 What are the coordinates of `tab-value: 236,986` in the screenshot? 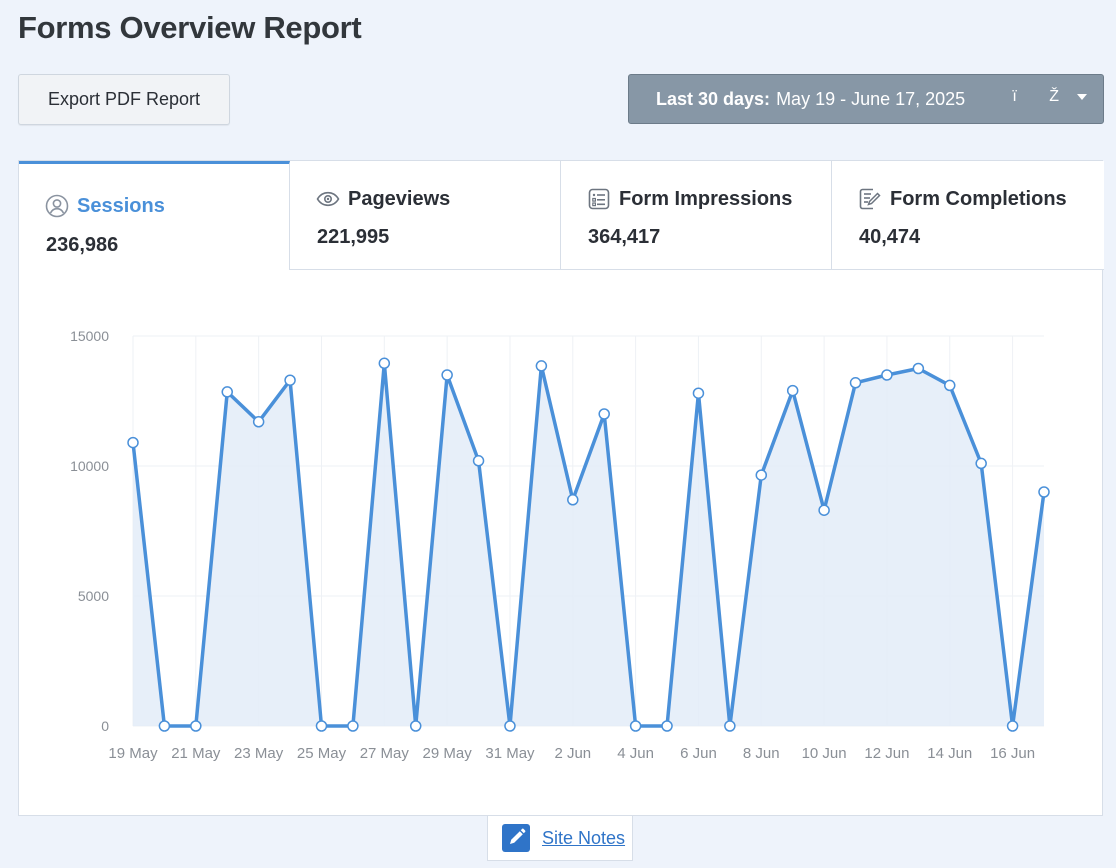 It's located at (82, 245).